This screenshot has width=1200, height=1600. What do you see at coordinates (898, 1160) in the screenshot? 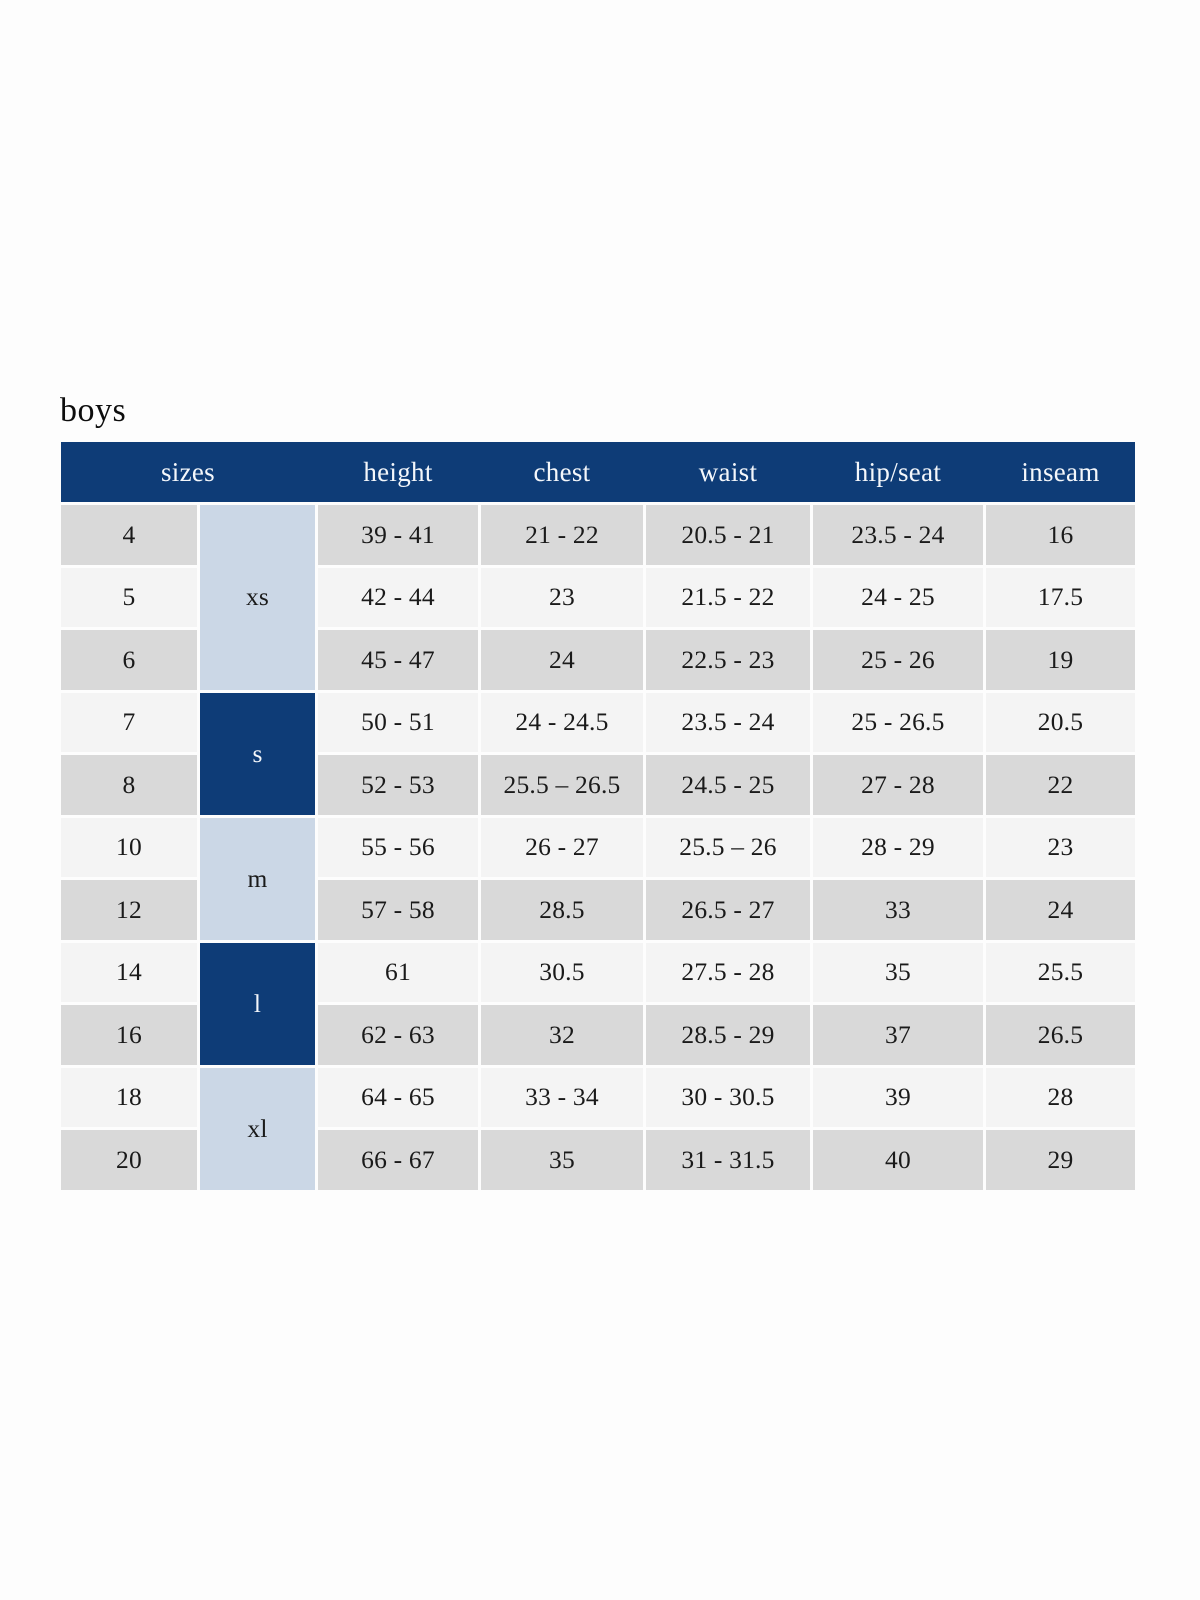
I see `cell-hip-seat: 40` at bounding box center [898, 1160].